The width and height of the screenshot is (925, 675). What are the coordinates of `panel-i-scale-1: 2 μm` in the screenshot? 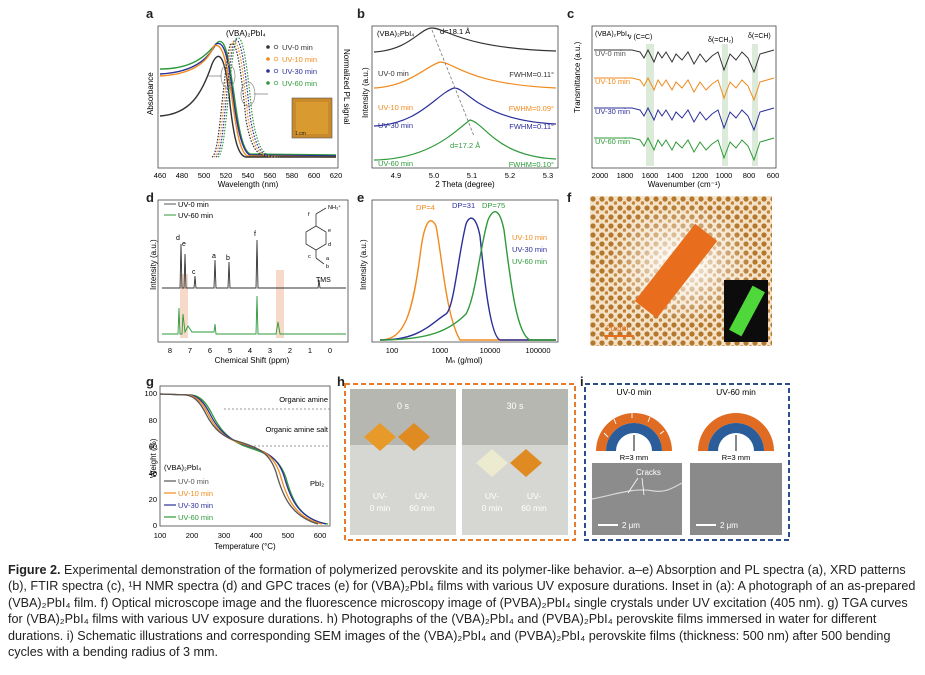 It's located at (729, 525).